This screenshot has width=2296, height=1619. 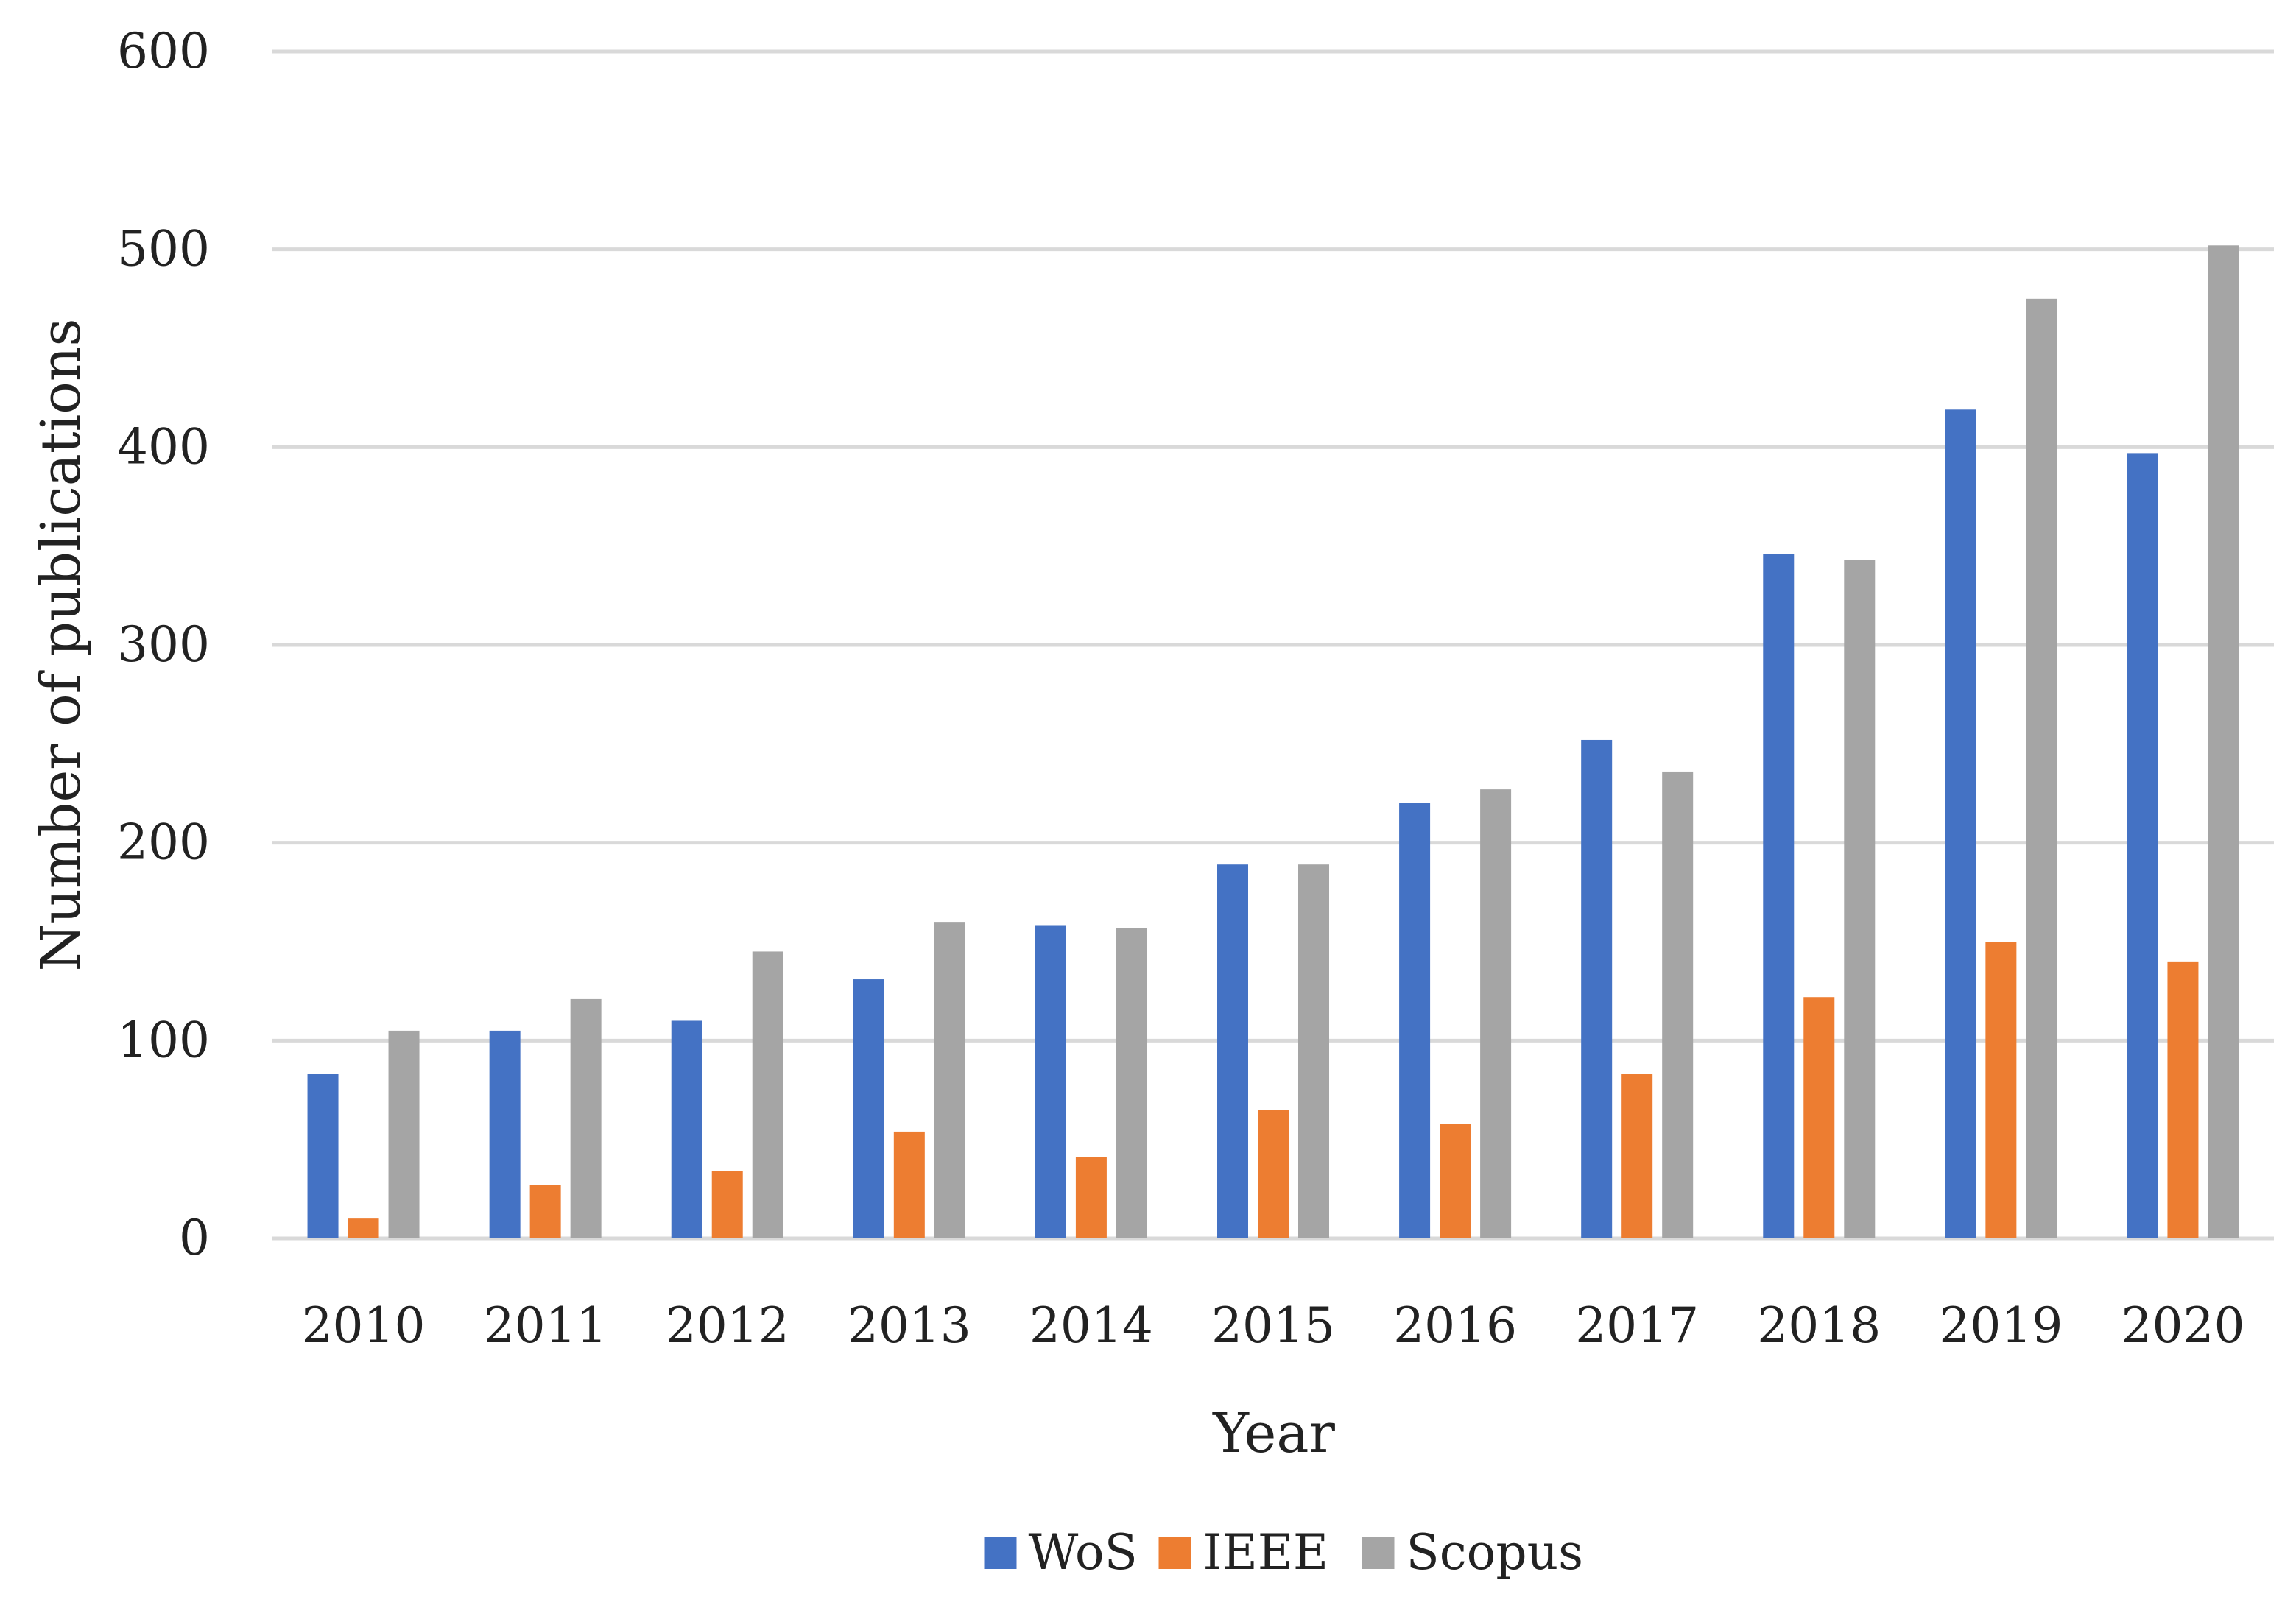 What do you see at coordinates (364, 1228) in the screenshot?
I see `bar-ieee-2010` at bounding box center [364, 1228].